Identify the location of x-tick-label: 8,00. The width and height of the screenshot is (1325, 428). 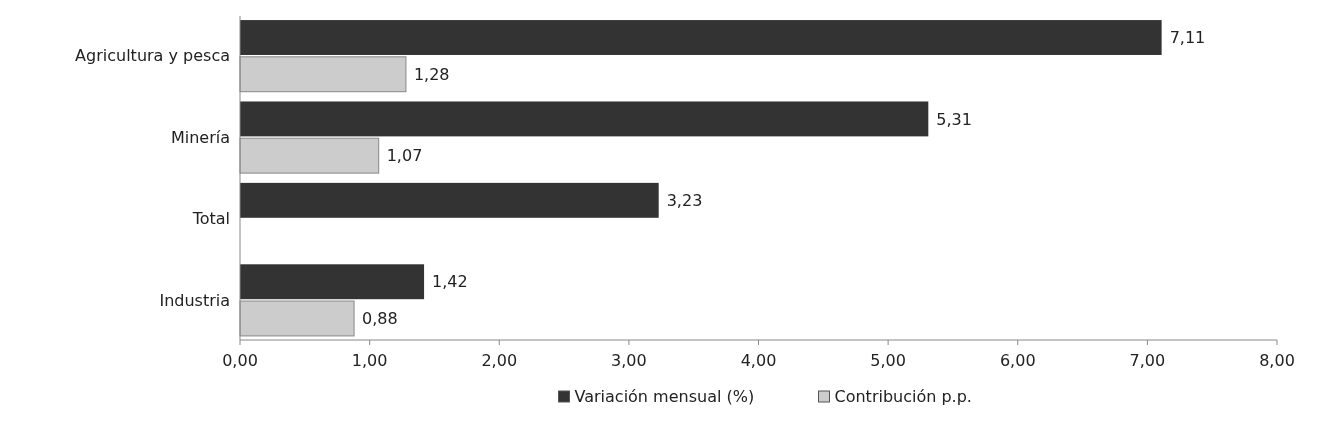
(1277, 360).